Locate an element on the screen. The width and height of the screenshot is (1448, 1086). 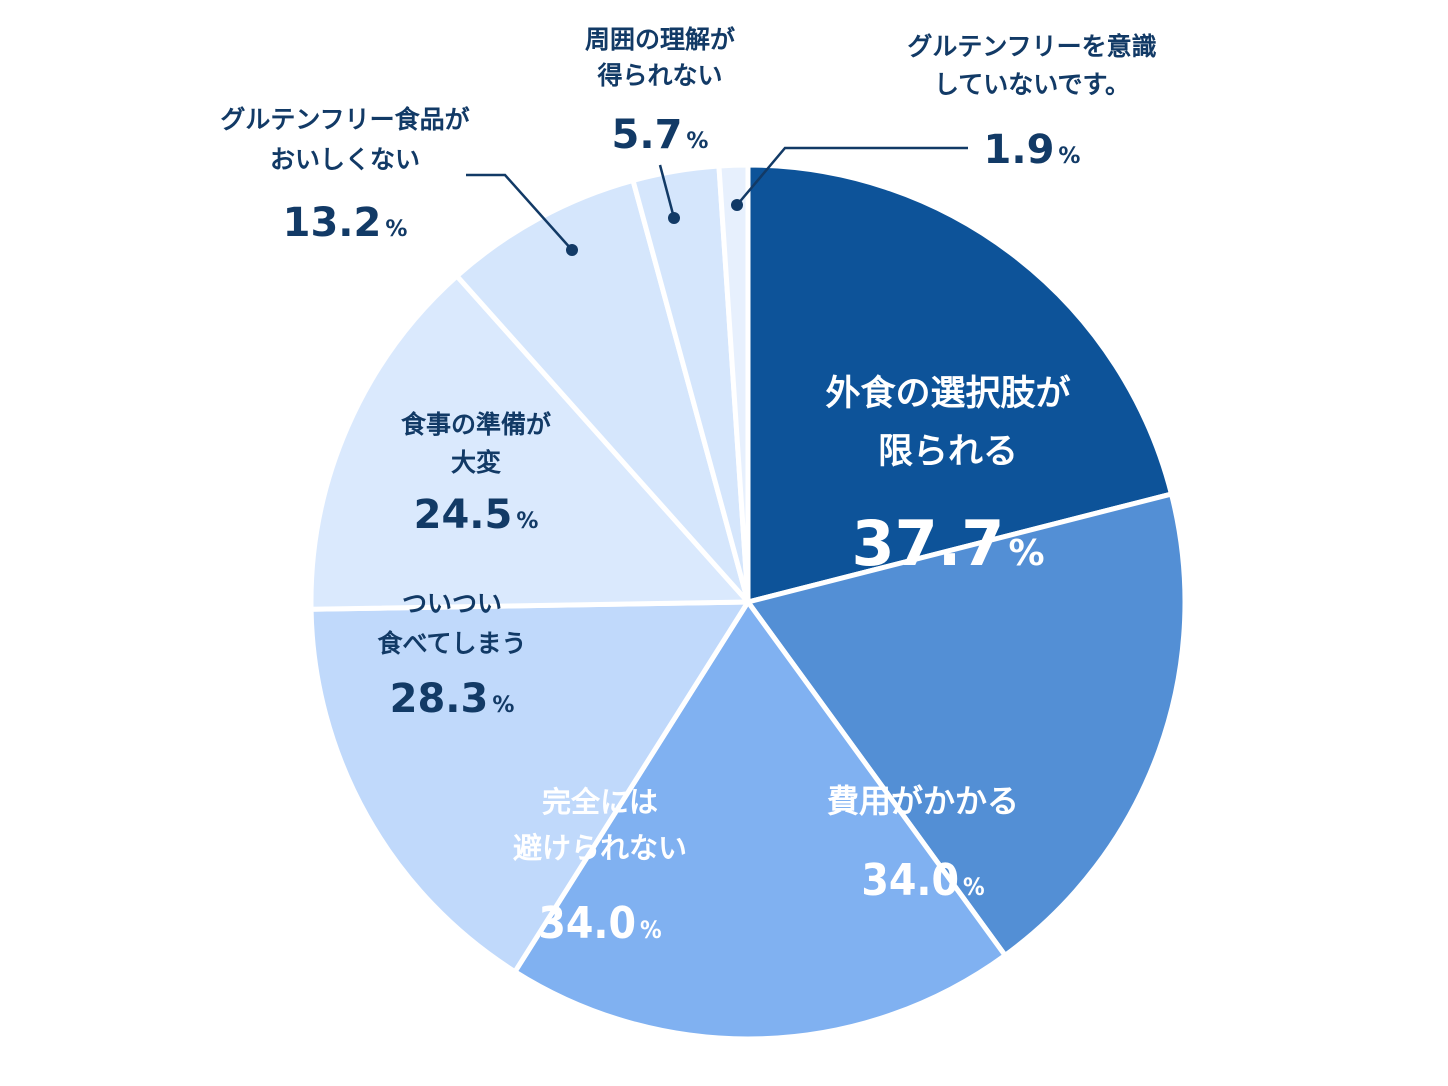
slice-name-line-0: 完全には is located at coordinates (600, 802).